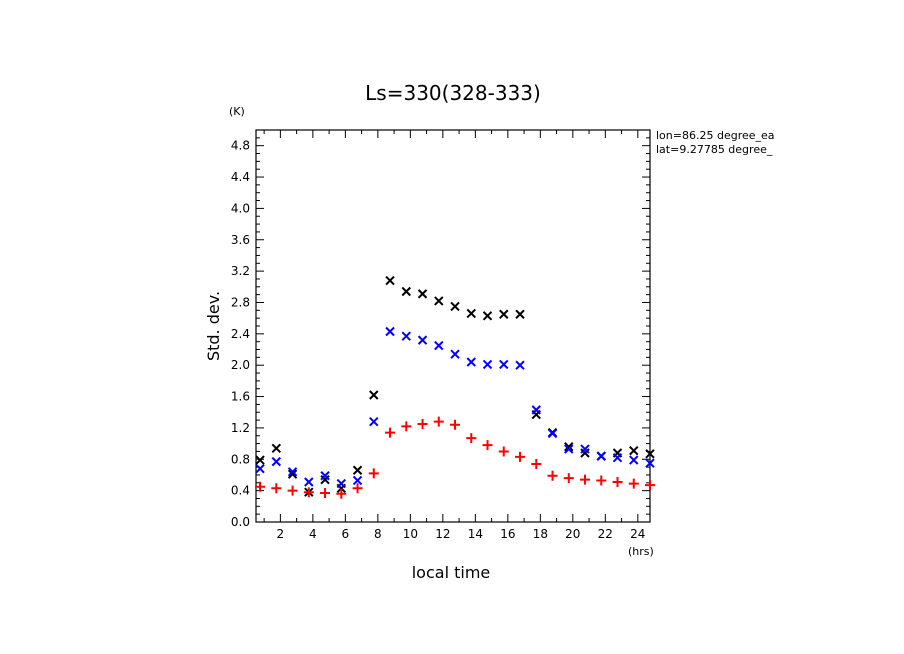  Describe the element at coordinates (281, 534) in the screenshot. I see `x-tick-label: 2` at that location.